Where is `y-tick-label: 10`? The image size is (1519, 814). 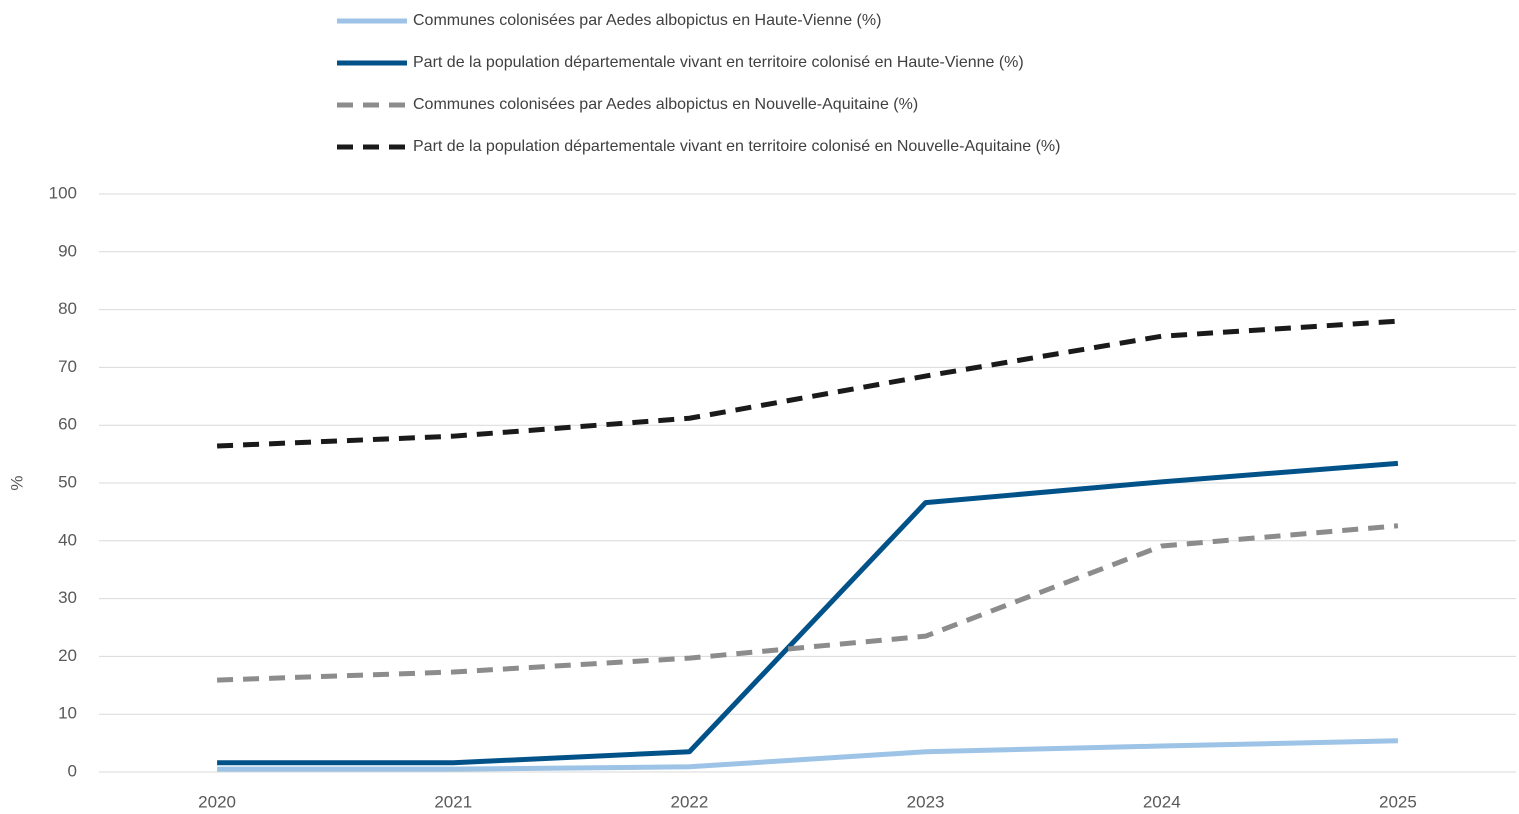 y-tick-label: 10 is located at coordinates (67, 713).